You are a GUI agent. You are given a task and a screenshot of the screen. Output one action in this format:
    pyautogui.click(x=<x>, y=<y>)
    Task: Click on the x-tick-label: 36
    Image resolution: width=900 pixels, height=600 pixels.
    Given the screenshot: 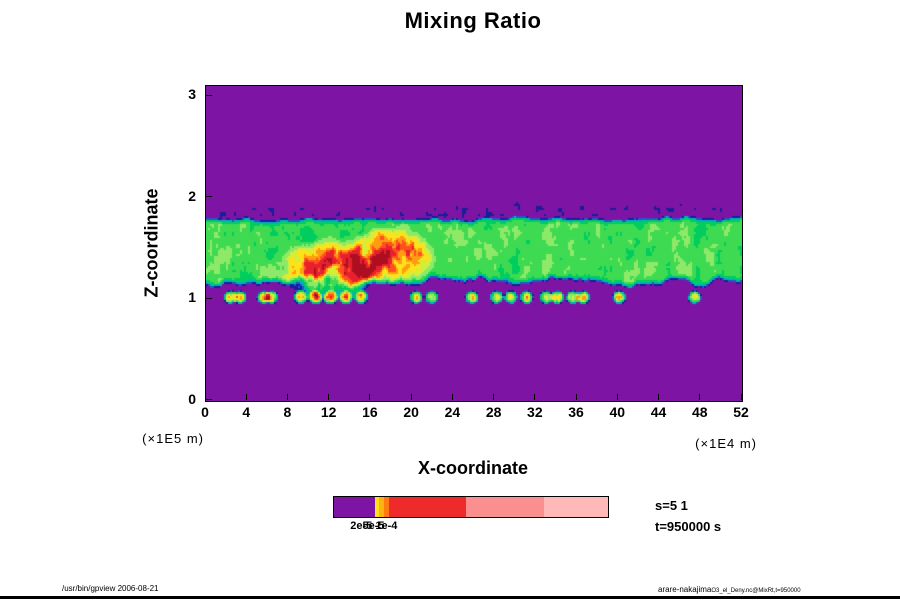 What is the action you would take?
    pyautogui.click(x=576, y=412)
    